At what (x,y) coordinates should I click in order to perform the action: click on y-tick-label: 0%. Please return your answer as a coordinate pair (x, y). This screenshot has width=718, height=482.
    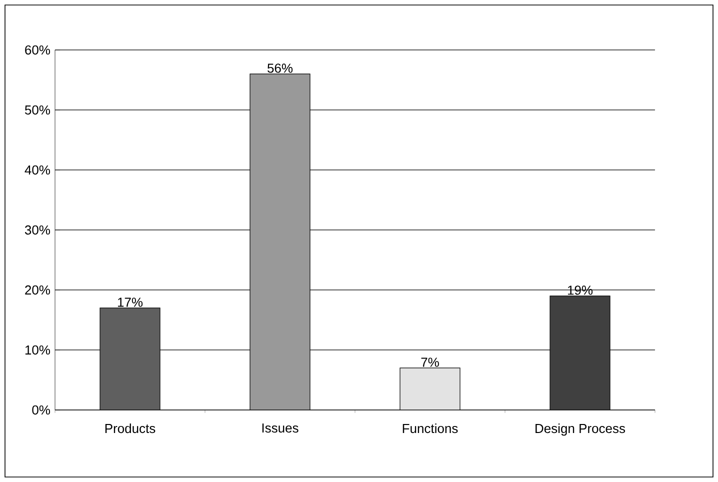
    Looking at the image, I should click on (41, 410).